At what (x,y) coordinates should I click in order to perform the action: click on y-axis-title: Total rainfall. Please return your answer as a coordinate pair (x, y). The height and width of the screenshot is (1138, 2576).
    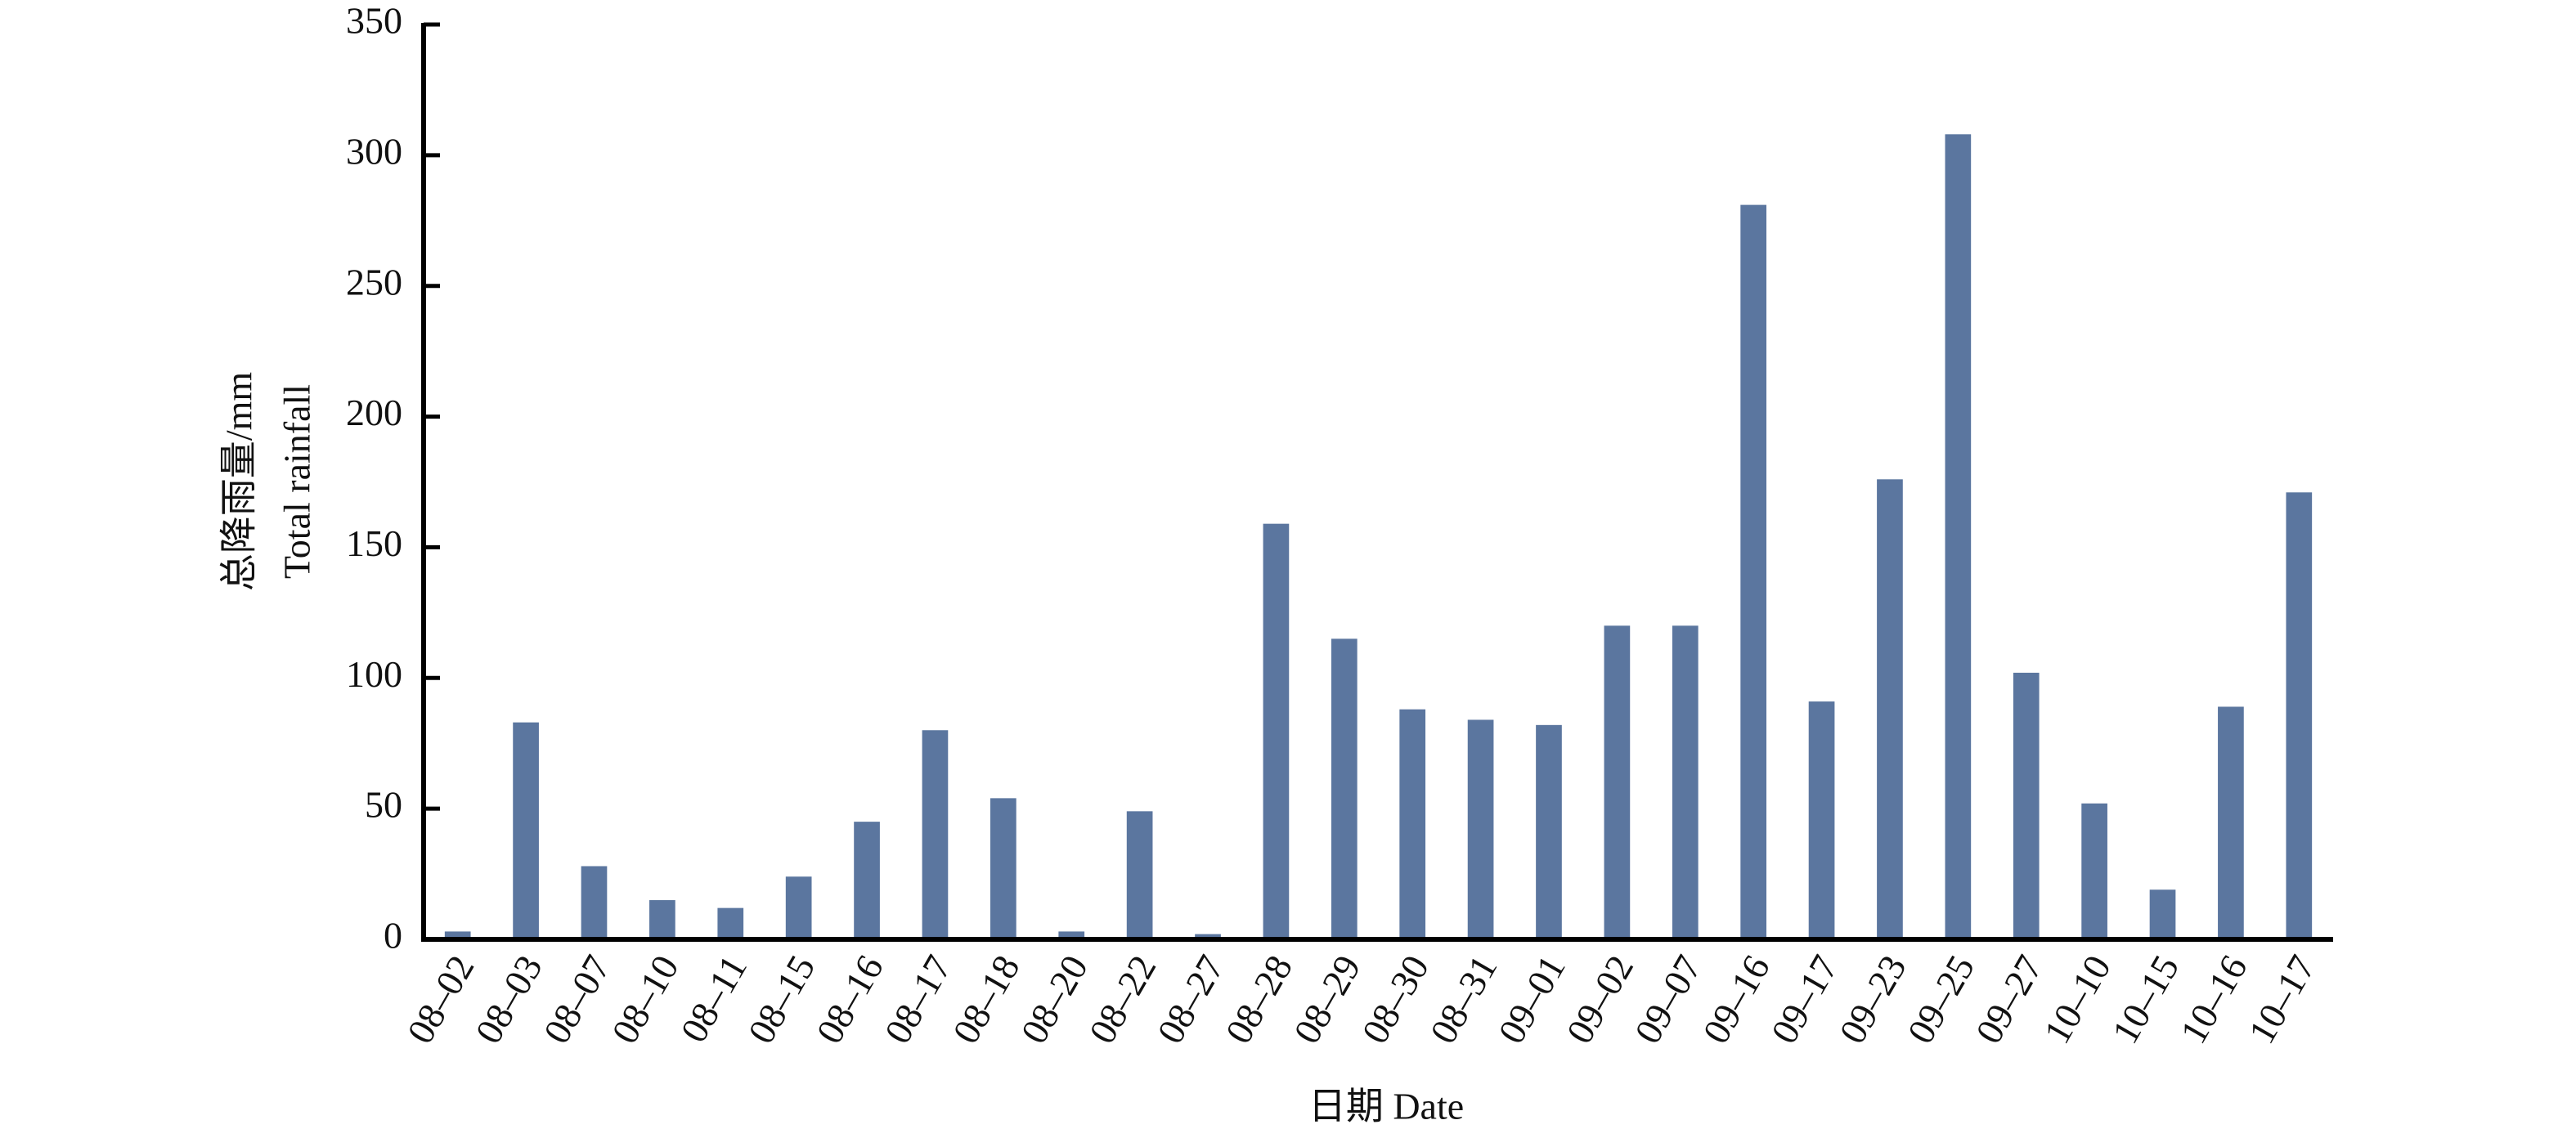
    Looking at the image, I should click on (297, 481).